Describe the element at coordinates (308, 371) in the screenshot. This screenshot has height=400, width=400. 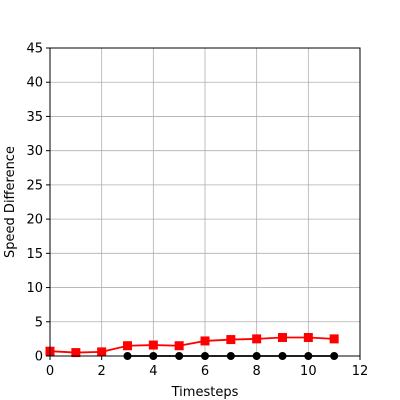
I see `x-tick-label: 10` at that location.